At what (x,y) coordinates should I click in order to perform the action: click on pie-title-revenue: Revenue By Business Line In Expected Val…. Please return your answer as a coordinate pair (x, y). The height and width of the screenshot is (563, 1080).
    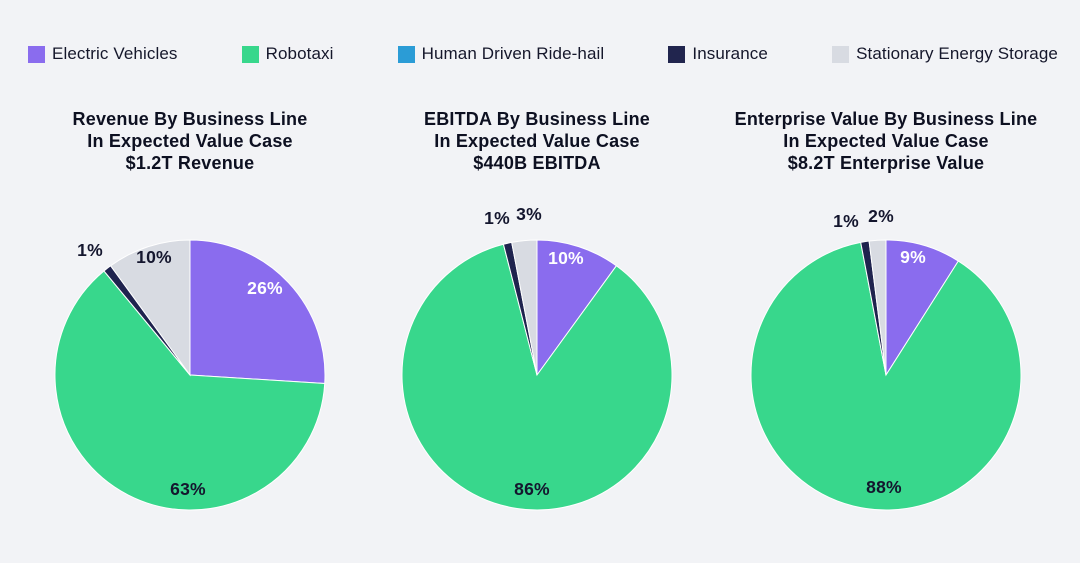
    Looking at the image, I should click on (190, 141).